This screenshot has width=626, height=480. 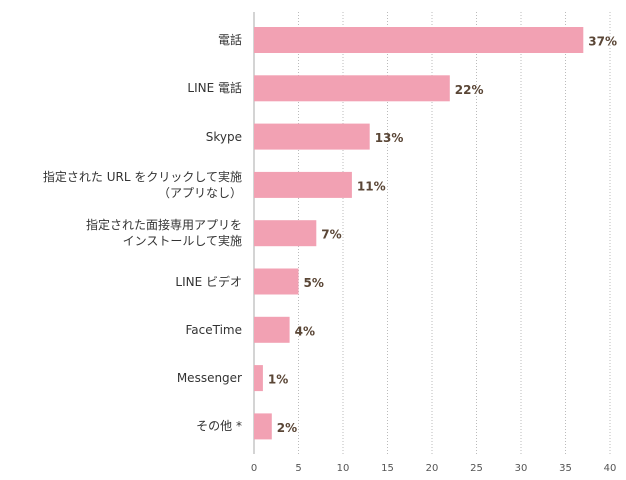 I want to click on y-tick-label: LINE 電話, so click(x=214, y=88).